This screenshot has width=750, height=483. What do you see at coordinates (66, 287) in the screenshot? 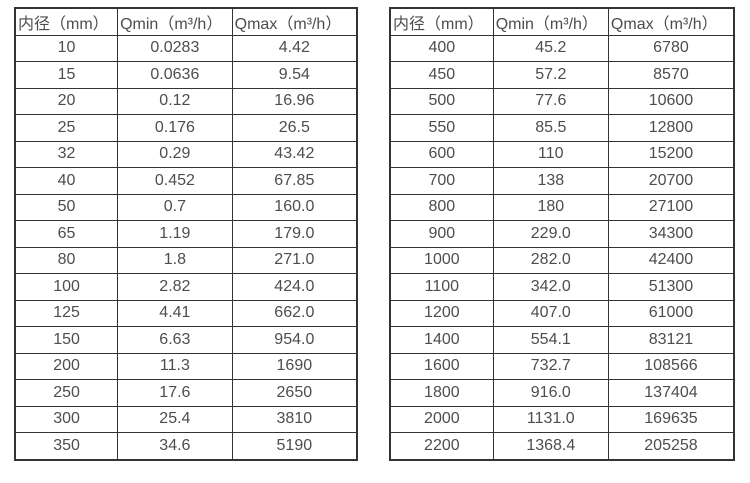
I see `cell-diameter: 100` at bounding box center [66, 287].